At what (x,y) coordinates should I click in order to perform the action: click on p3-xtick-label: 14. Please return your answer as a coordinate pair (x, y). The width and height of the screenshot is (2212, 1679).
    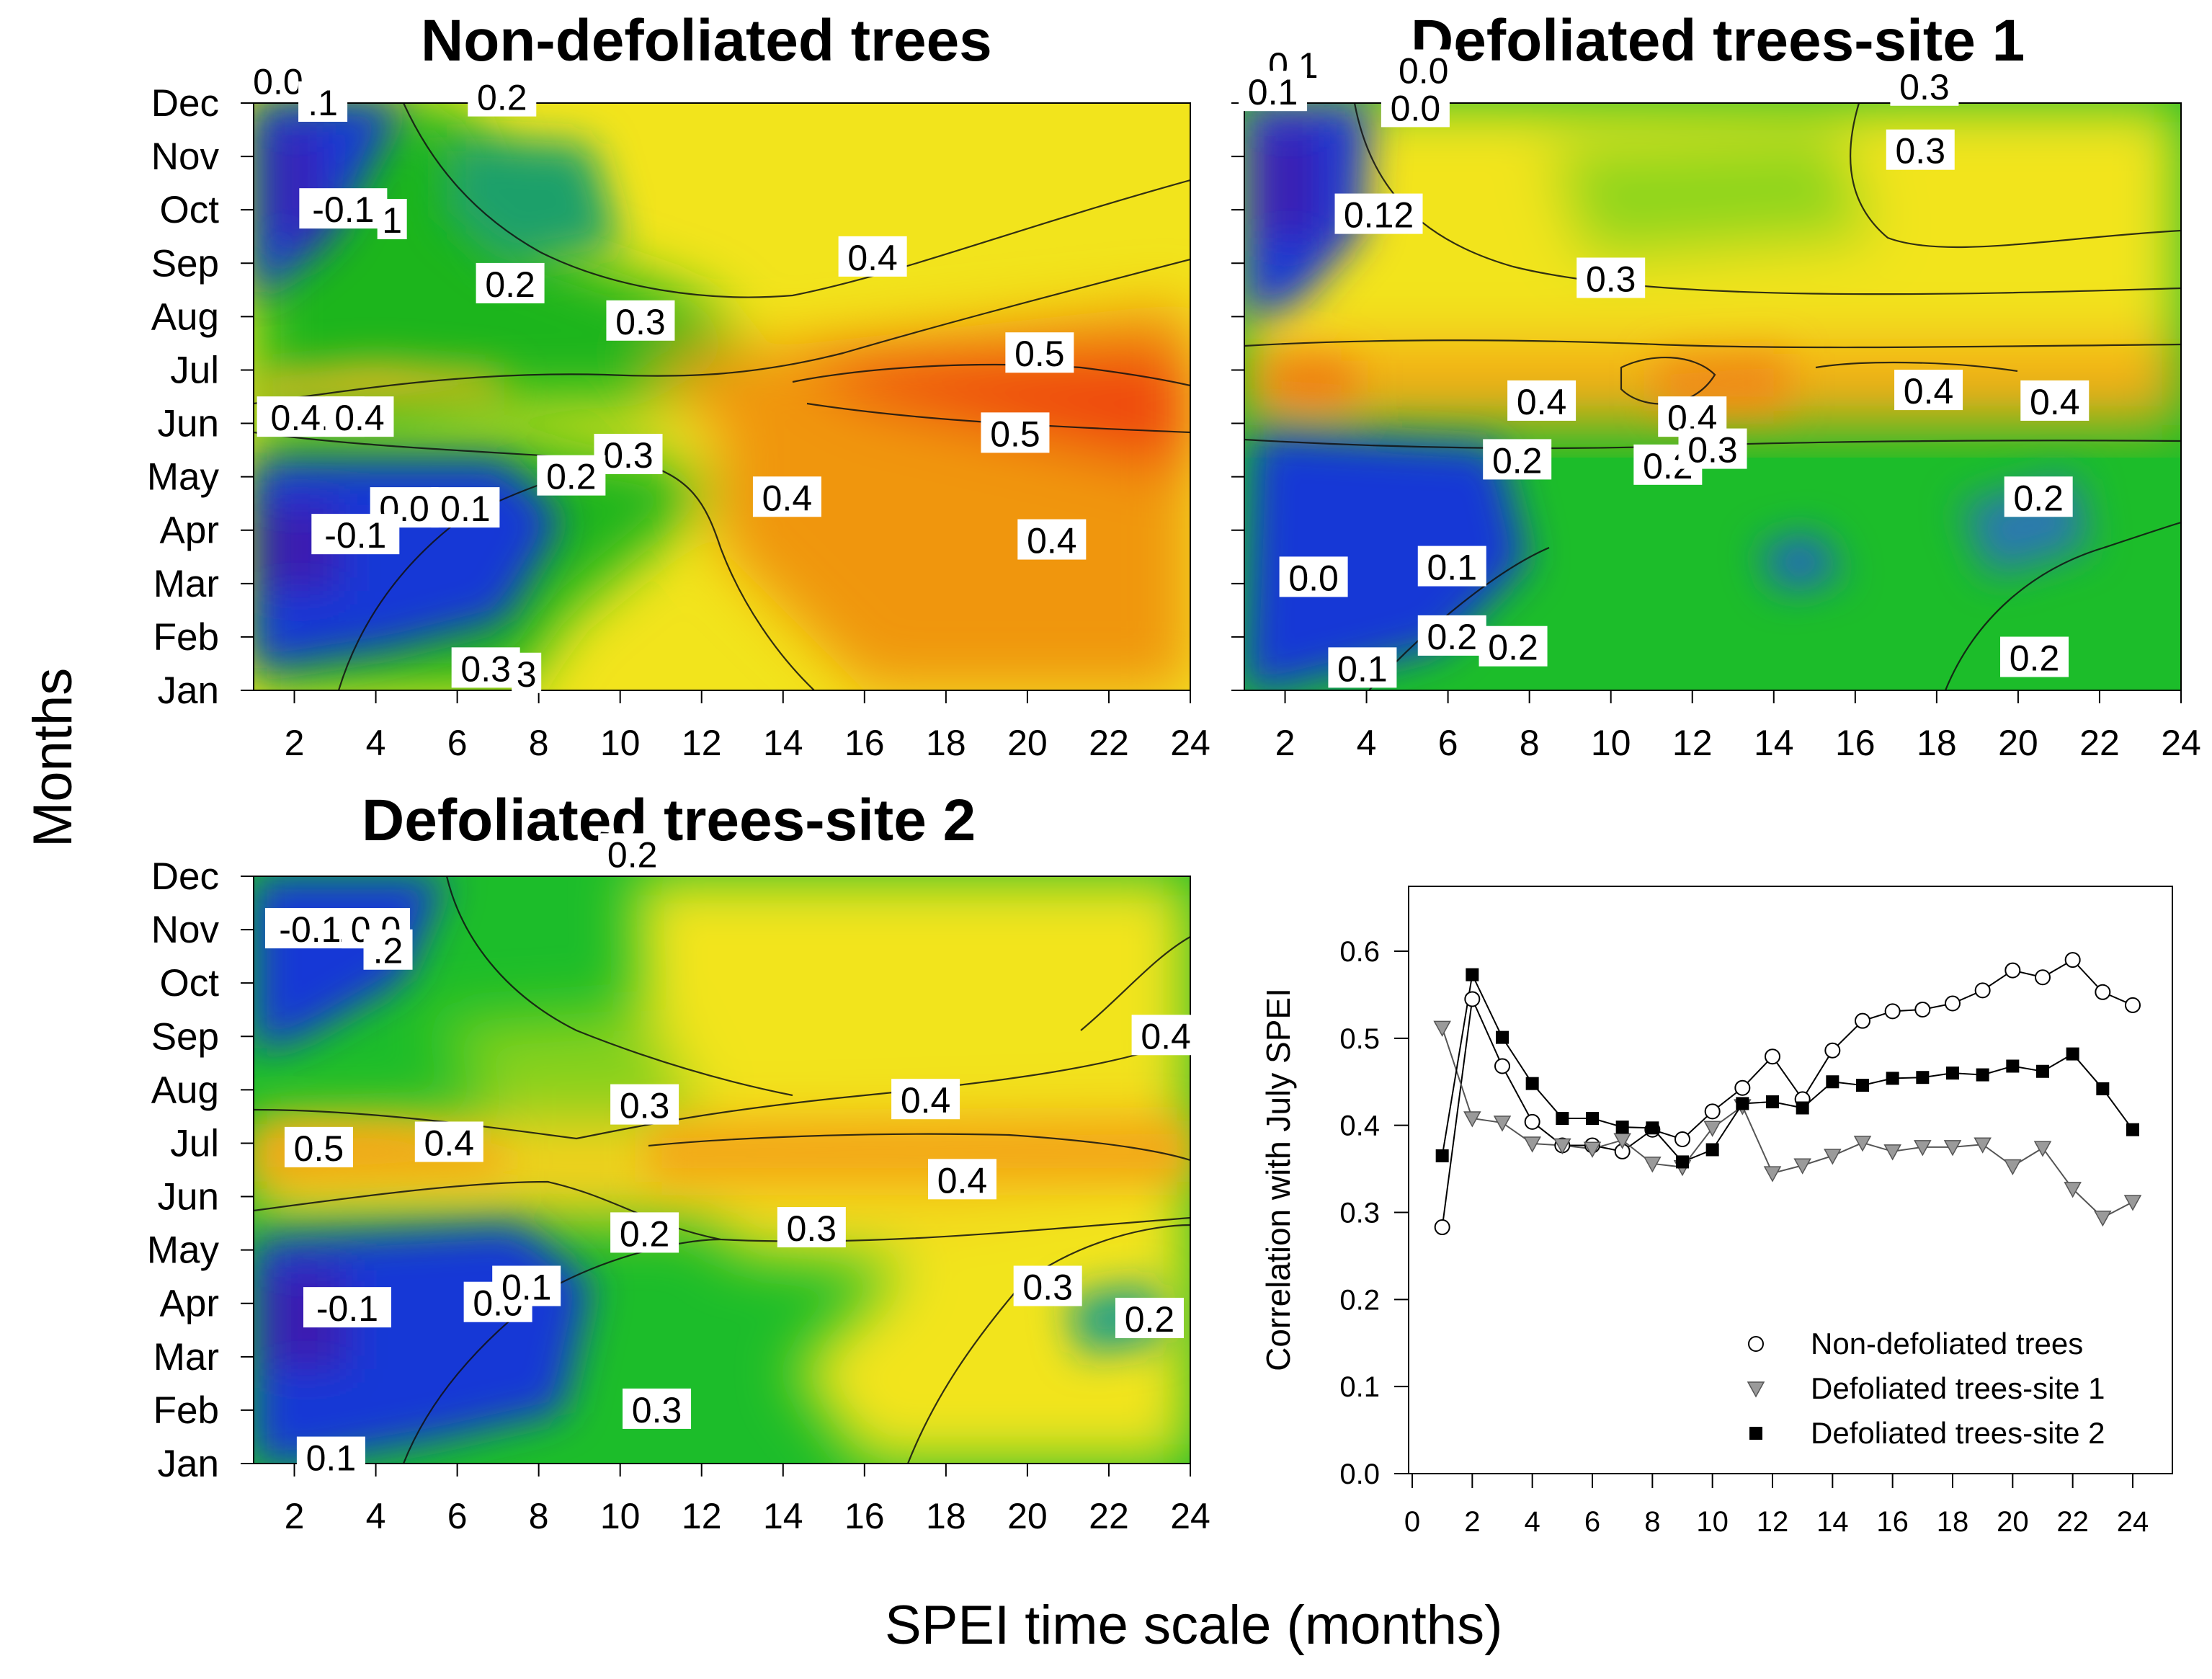
    Looking at the image, I should click on (783, 1516).